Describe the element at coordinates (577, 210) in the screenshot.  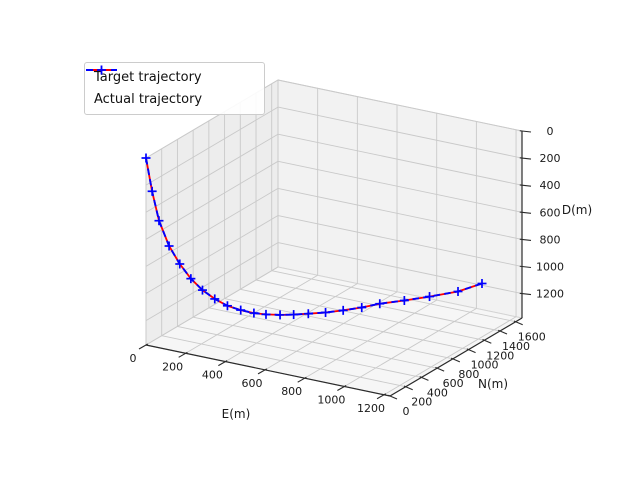
I see `d-axis-label: D(m)` at that location.